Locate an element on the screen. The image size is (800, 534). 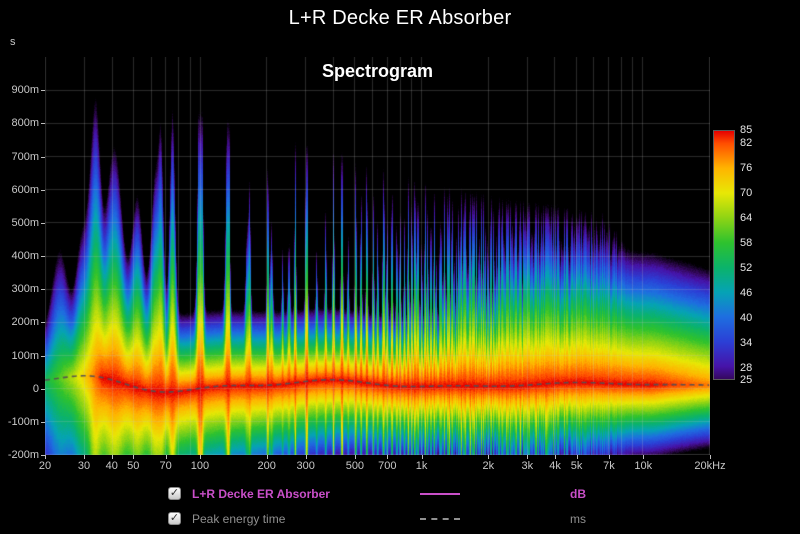
peak-energy-line-sample is located at coordinates (440, 519).